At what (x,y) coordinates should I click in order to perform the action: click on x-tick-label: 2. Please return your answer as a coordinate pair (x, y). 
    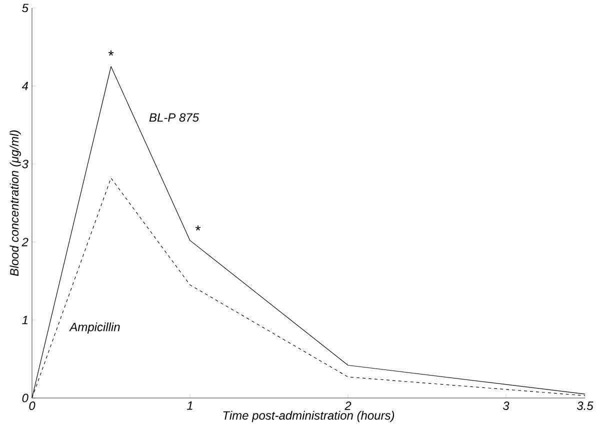
    Looking at the image, I should click on (348, 406).